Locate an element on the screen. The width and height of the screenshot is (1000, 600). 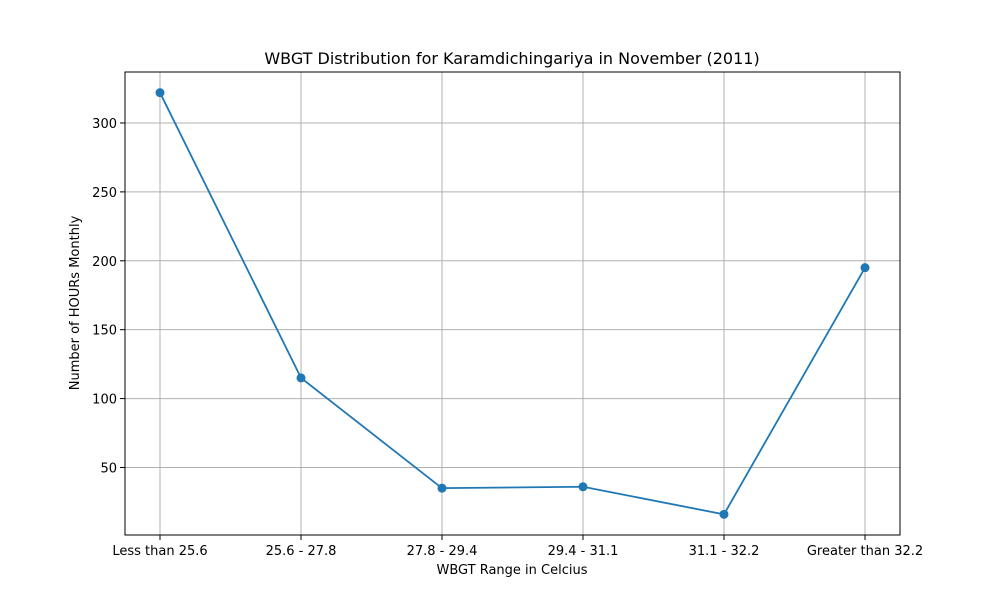
y-tick-label: 100 is located at coordinates (104, 400).